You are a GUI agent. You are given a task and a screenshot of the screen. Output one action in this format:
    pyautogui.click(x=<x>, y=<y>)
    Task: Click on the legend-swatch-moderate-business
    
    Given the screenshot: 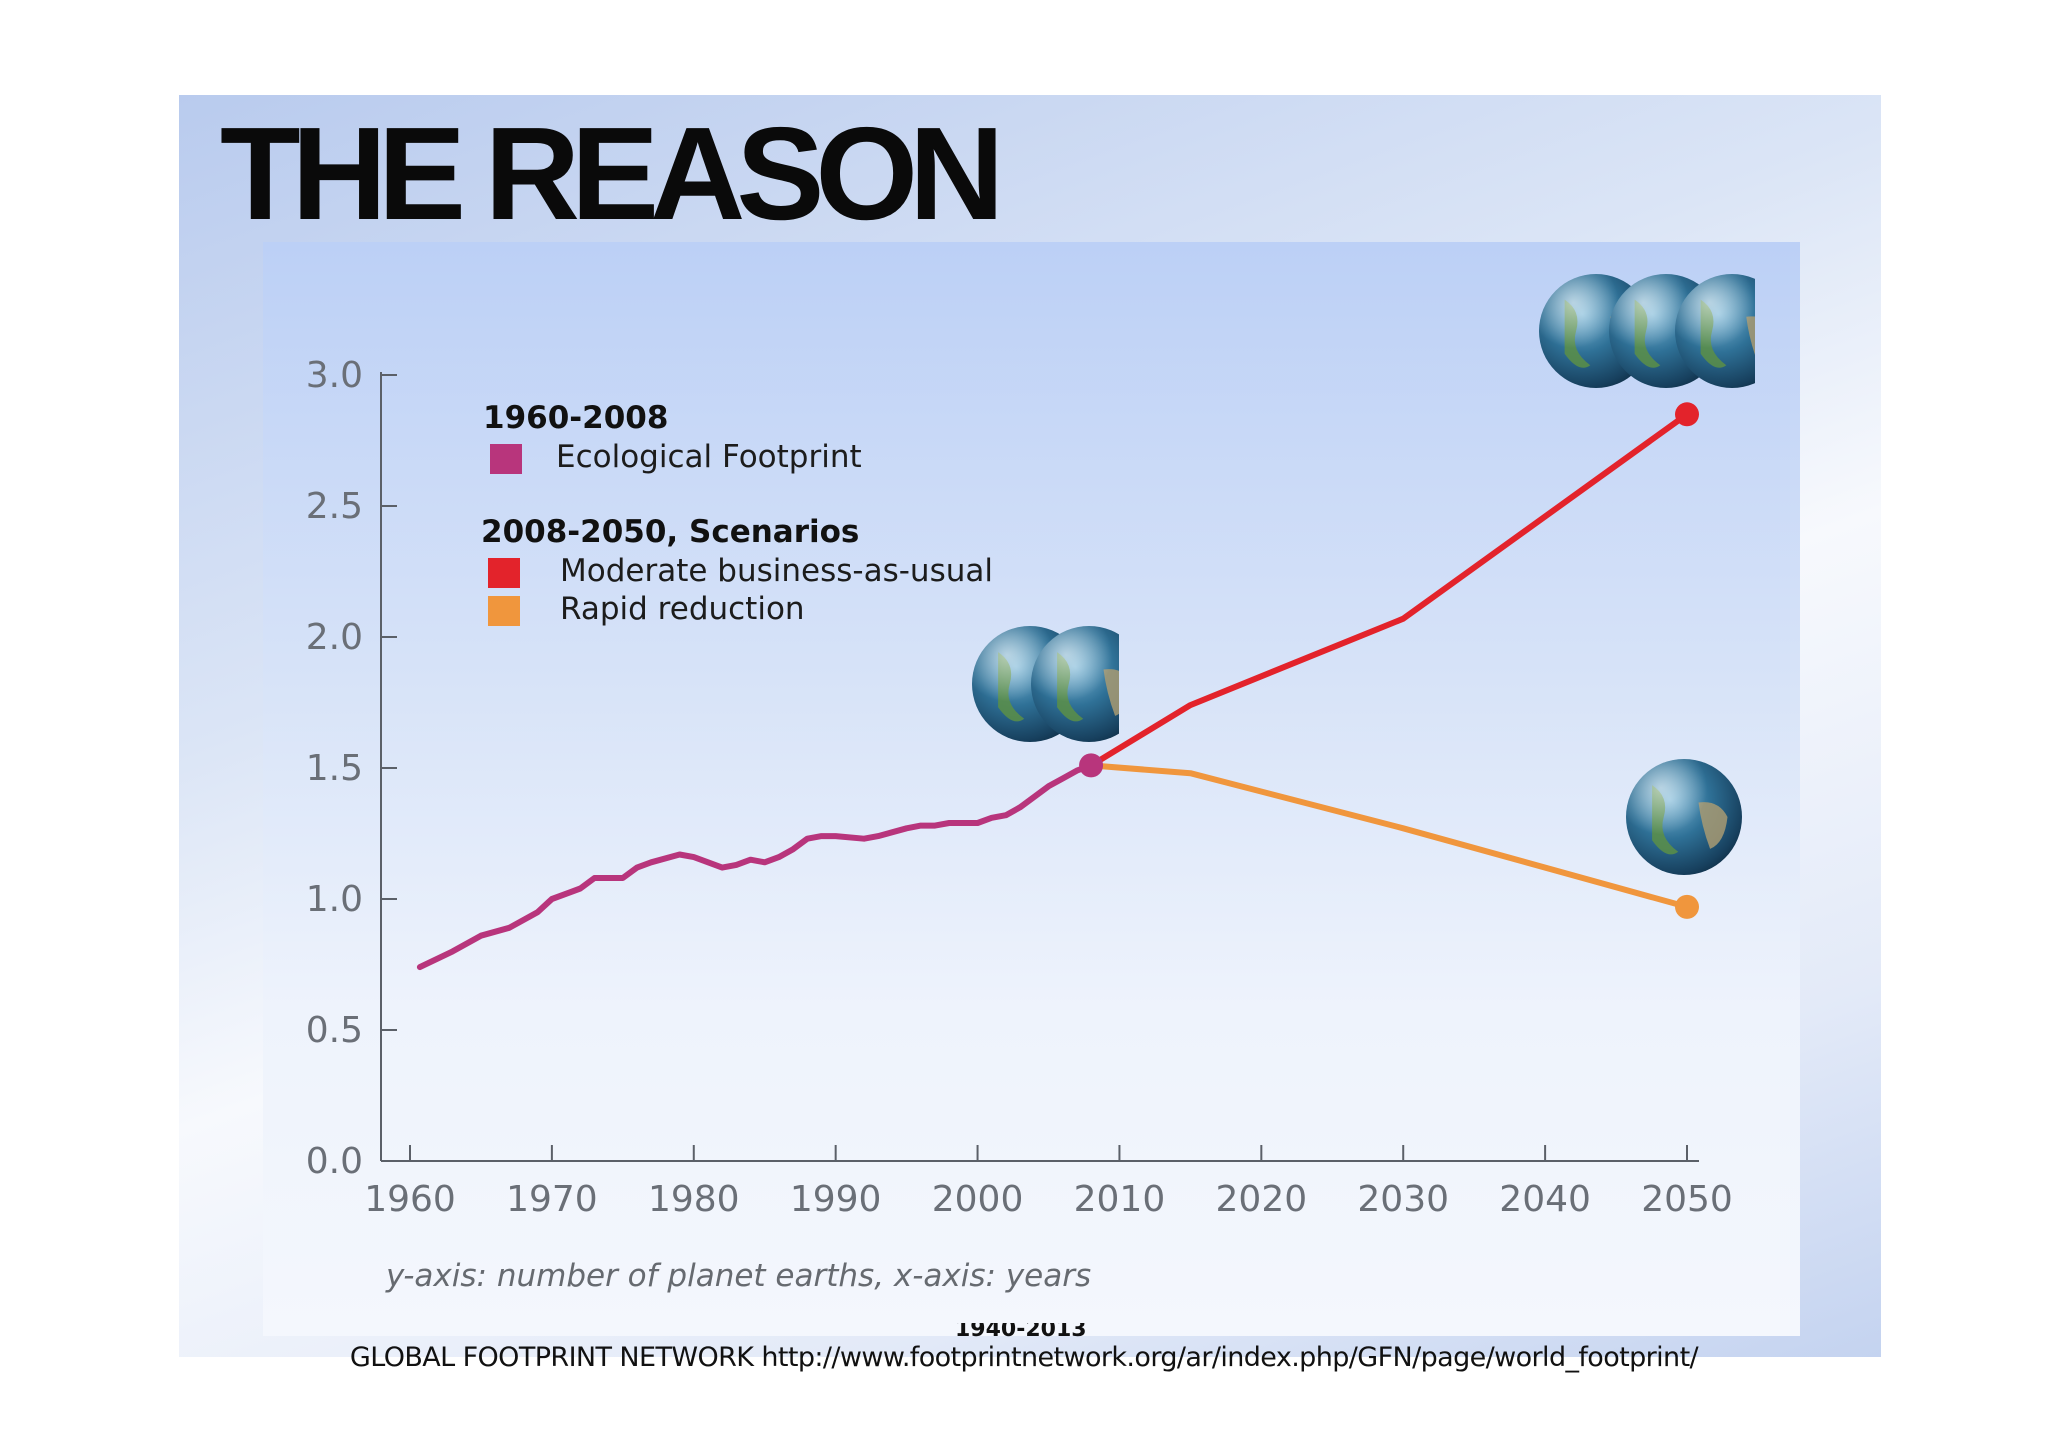 What is the action you would take?
    pyautogui.click(x=504, y=573)
    